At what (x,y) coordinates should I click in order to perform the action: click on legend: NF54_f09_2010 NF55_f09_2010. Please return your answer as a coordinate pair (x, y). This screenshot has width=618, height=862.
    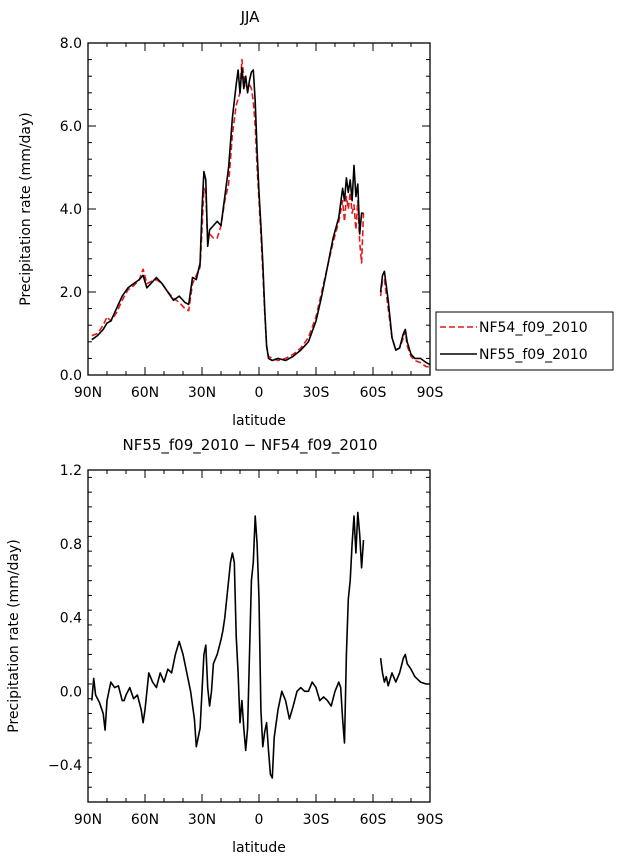
    Looking at the image, I should click on (524, 341).